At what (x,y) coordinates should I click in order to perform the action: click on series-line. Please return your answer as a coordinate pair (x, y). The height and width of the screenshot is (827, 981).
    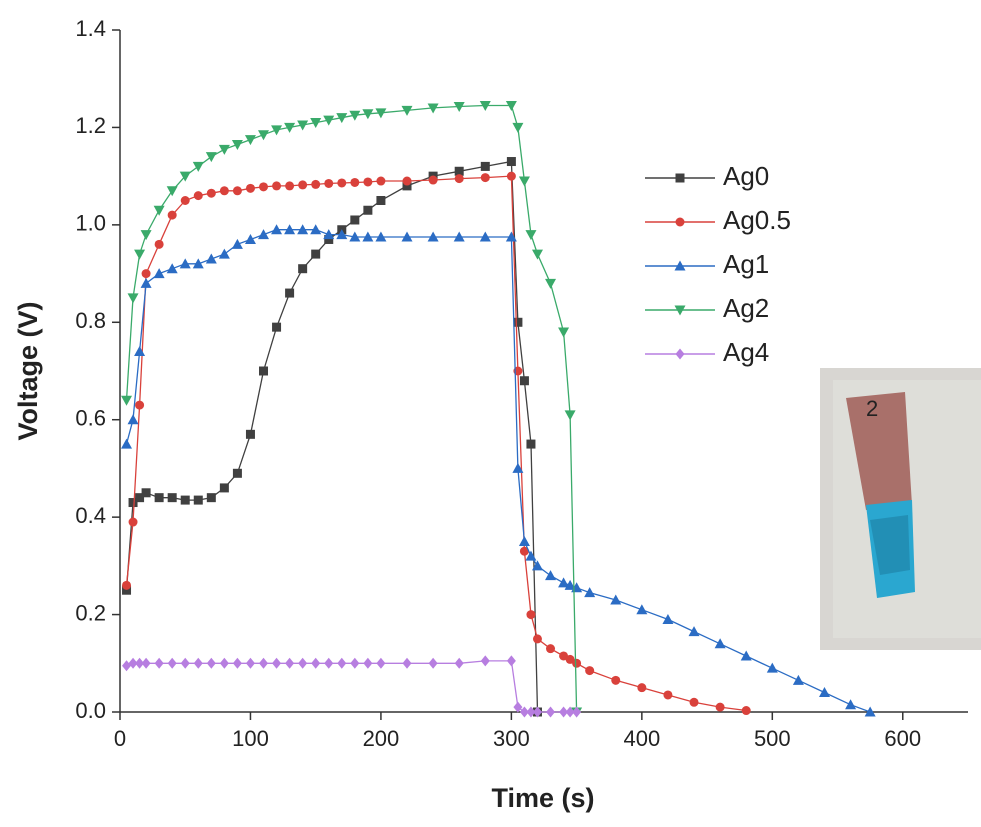
    Looking at the image, I should click on (351, 686).